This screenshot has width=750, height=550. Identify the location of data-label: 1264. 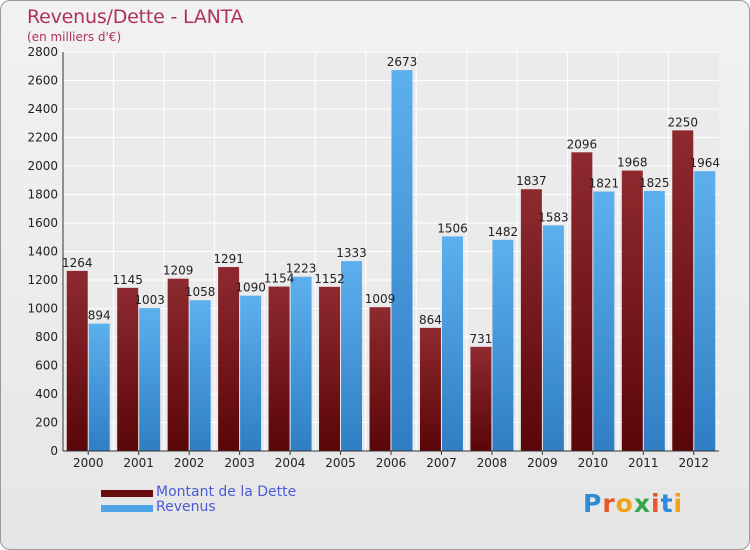
(77, 263).